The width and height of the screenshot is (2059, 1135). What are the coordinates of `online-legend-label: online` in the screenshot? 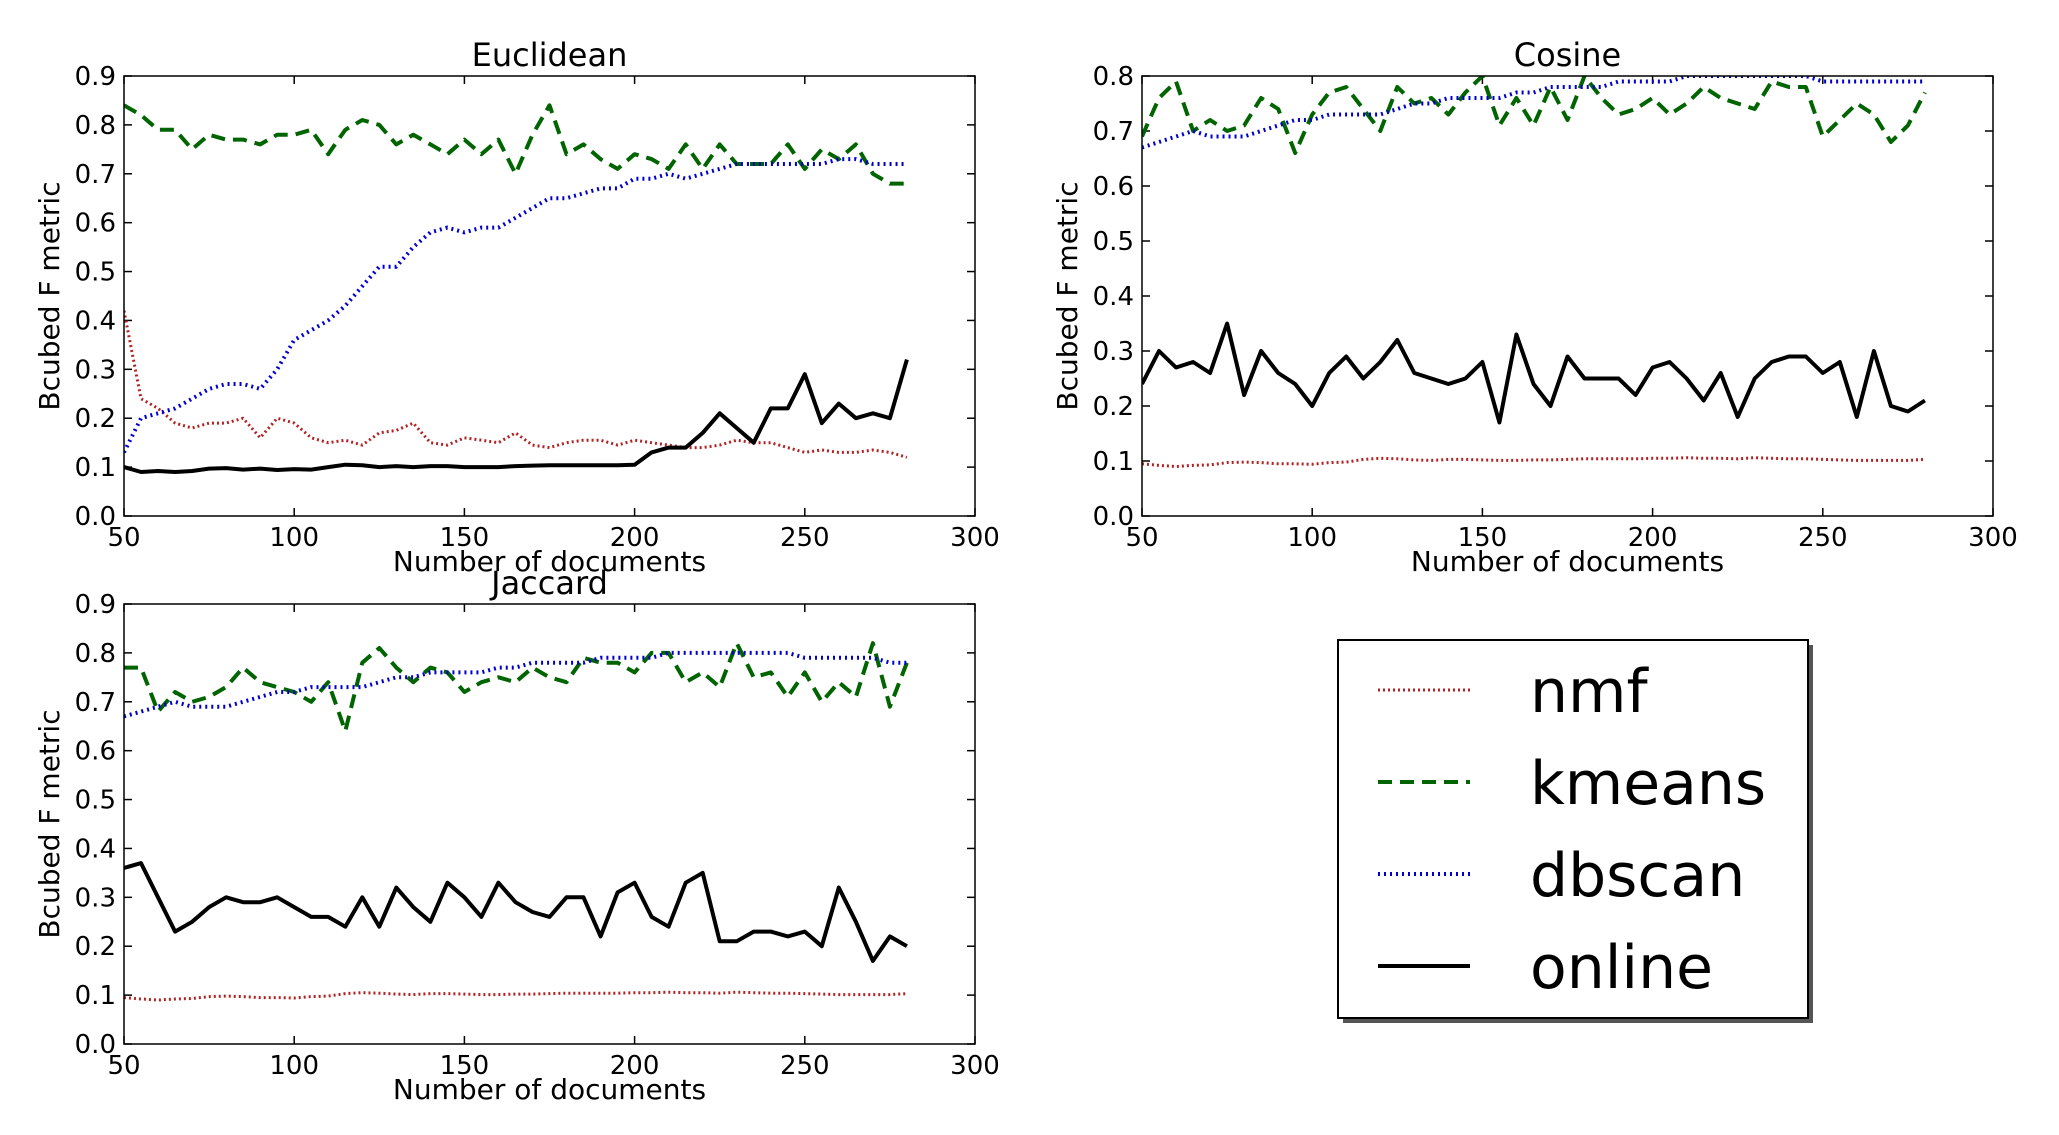 It's located at (1621, 968).